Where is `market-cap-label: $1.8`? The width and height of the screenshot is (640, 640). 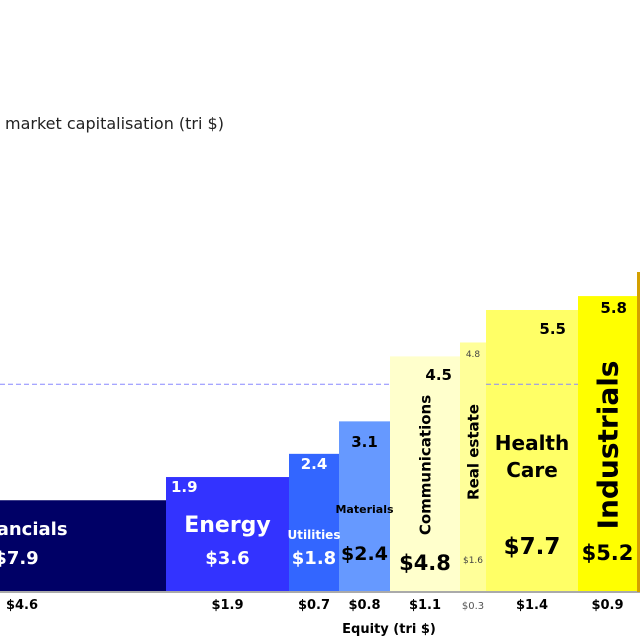
market-cap-label: $1.8 is located at coordinates (314, 558).